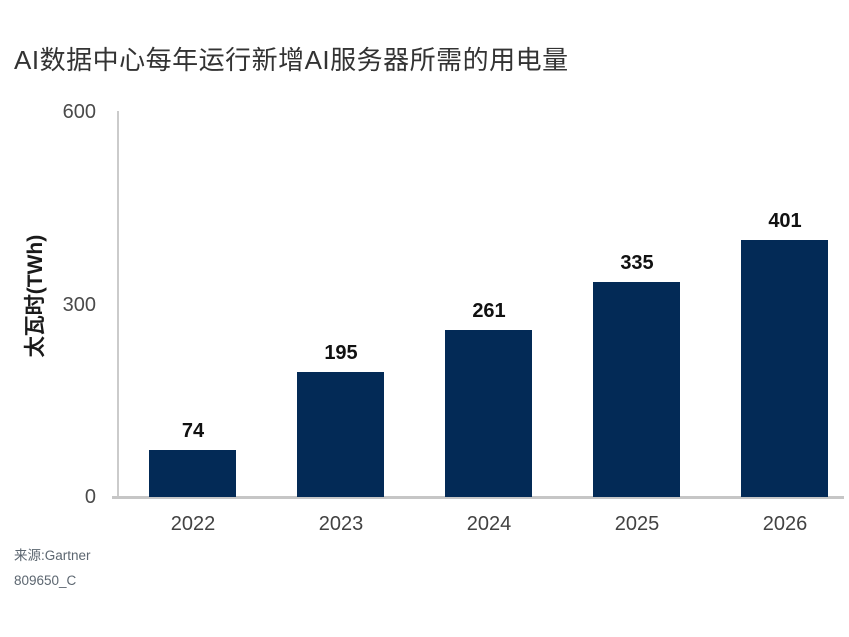 This screenshot has width=849, height=637. Describe the element at coordinates (45, 580) in the screenshot. I see `document-code: 809650_C` at that location.